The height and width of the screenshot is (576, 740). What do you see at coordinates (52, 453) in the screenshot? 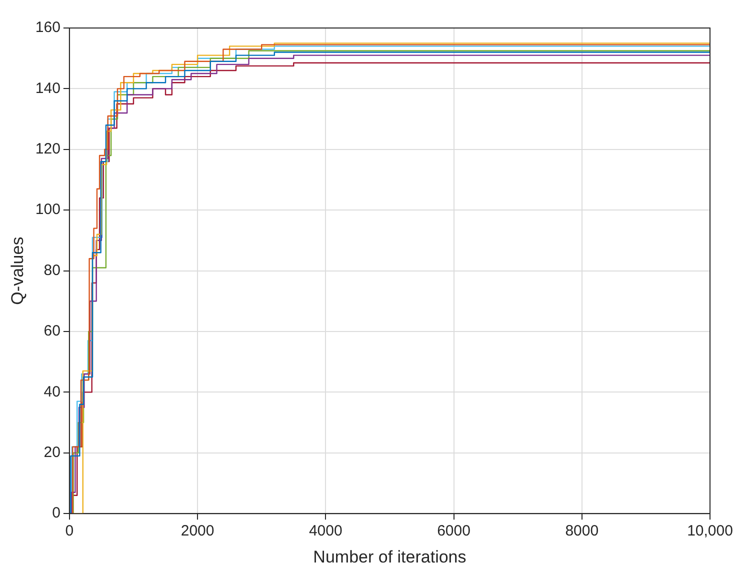
I see `y-tick-label: 20` at bounding box center [52, 453].